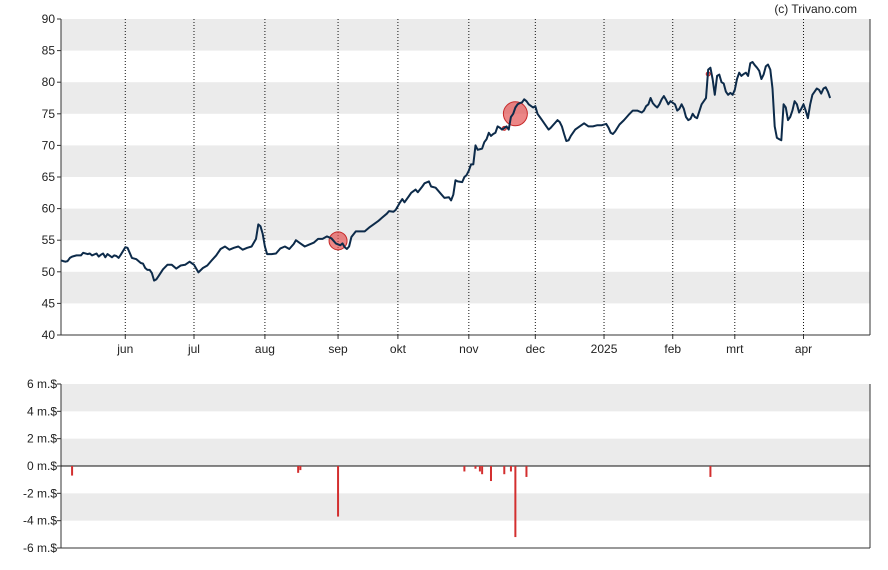 The width and height of the screenshot is (888, 570). I want to click on price-chart-y-axis: 40 45 50 55 60 65 70 75 80 85 90, so click(51, 177).